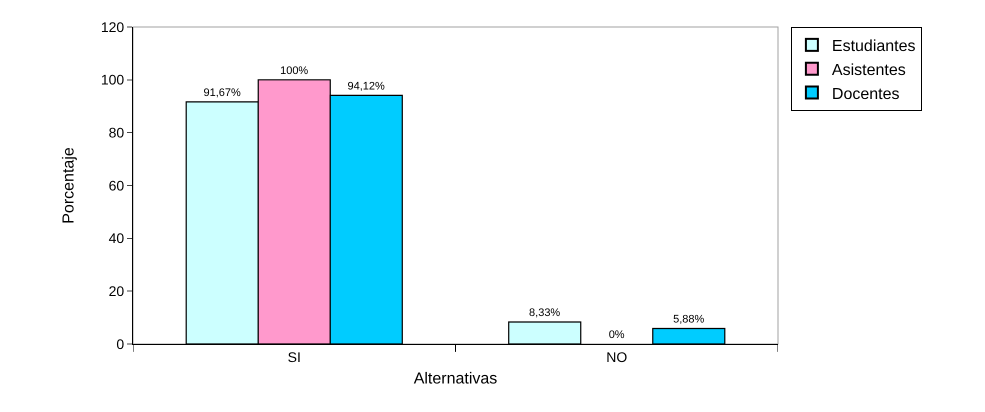 This screenshot has height=412, width=985. Describe the element at coordinates (294, 356) in the screenshot. I see `x-tick-label: SI` at that location.